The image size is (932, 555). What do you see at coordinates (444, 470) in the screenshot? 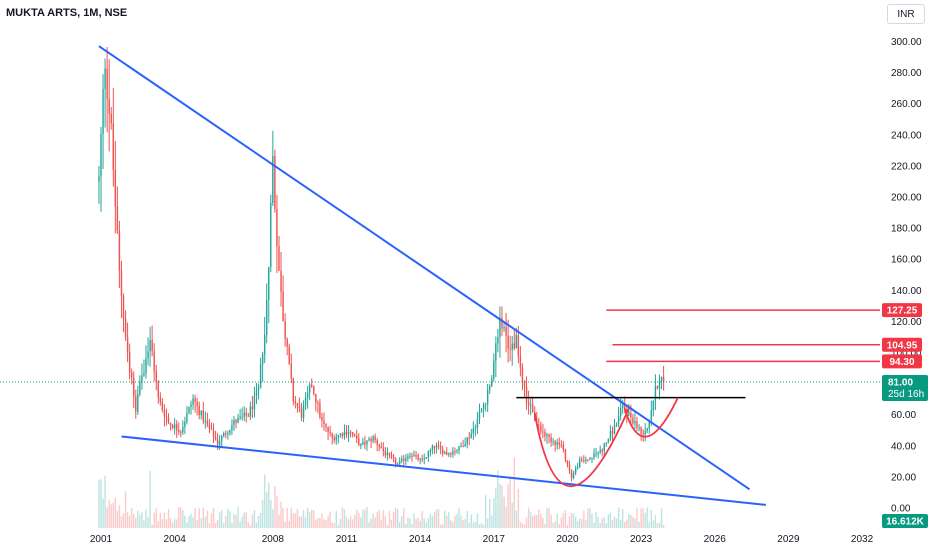
I see `lower-trendline` at bounding box center [444, 470].